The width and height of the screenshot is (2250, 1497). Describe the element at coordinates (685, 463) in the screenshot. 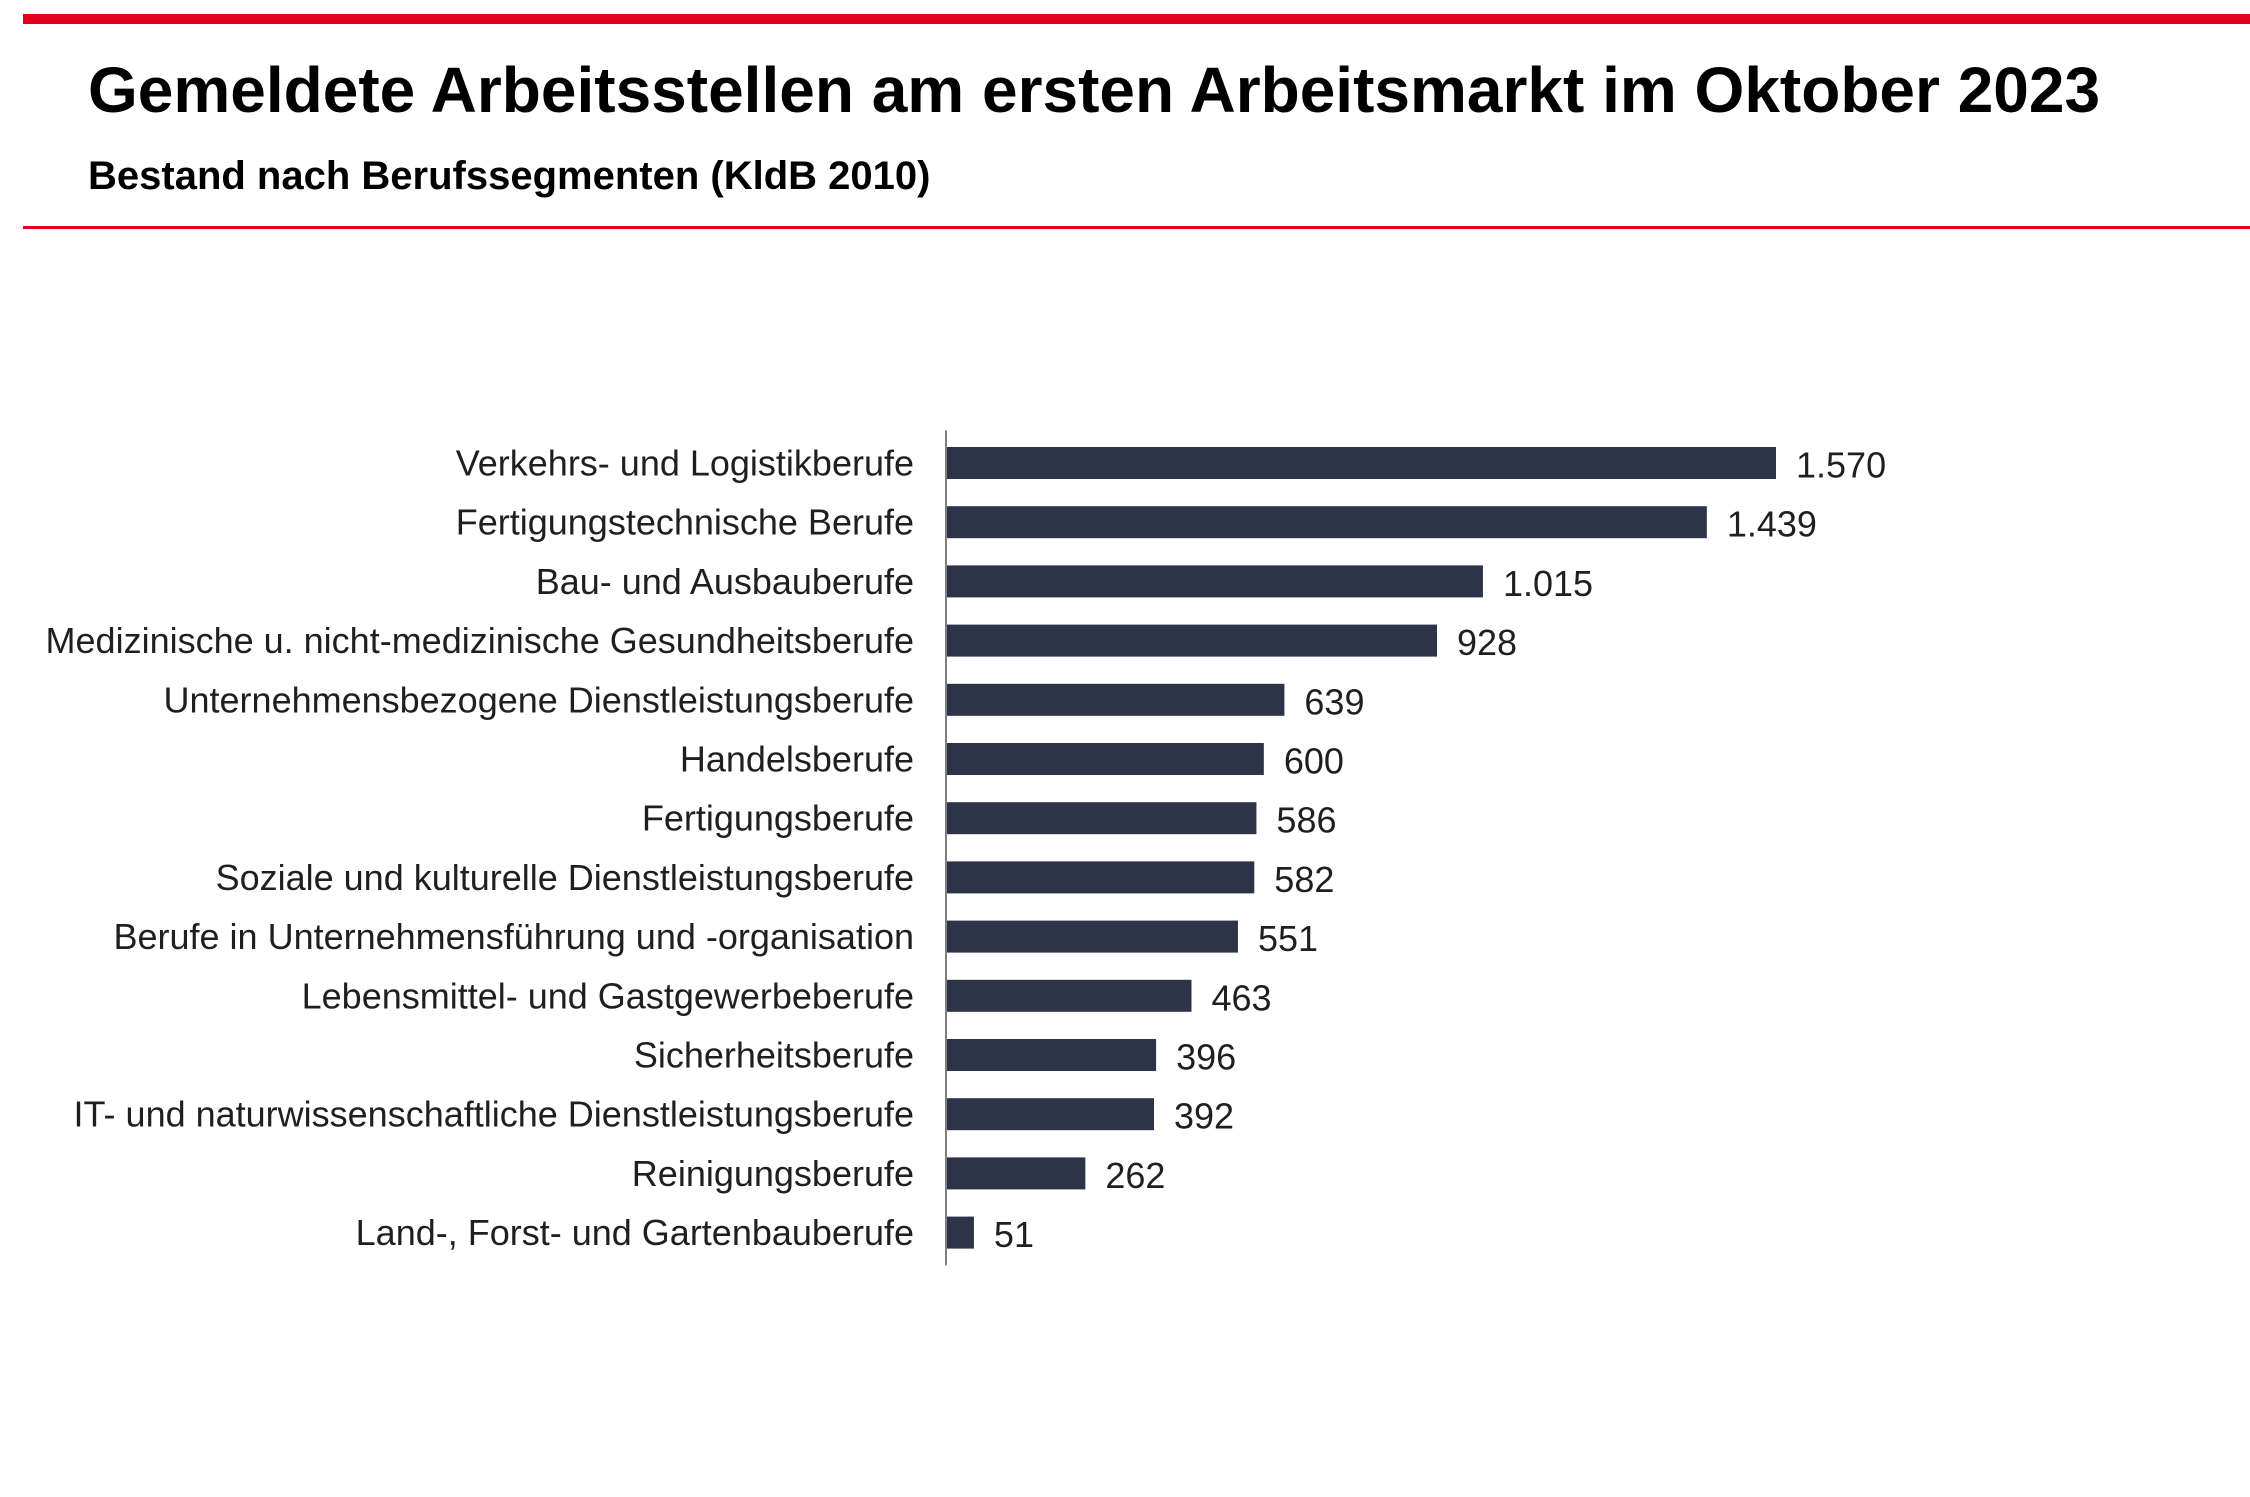

I see `category-label: Verkehrs- und Logistikberufe` at that location.